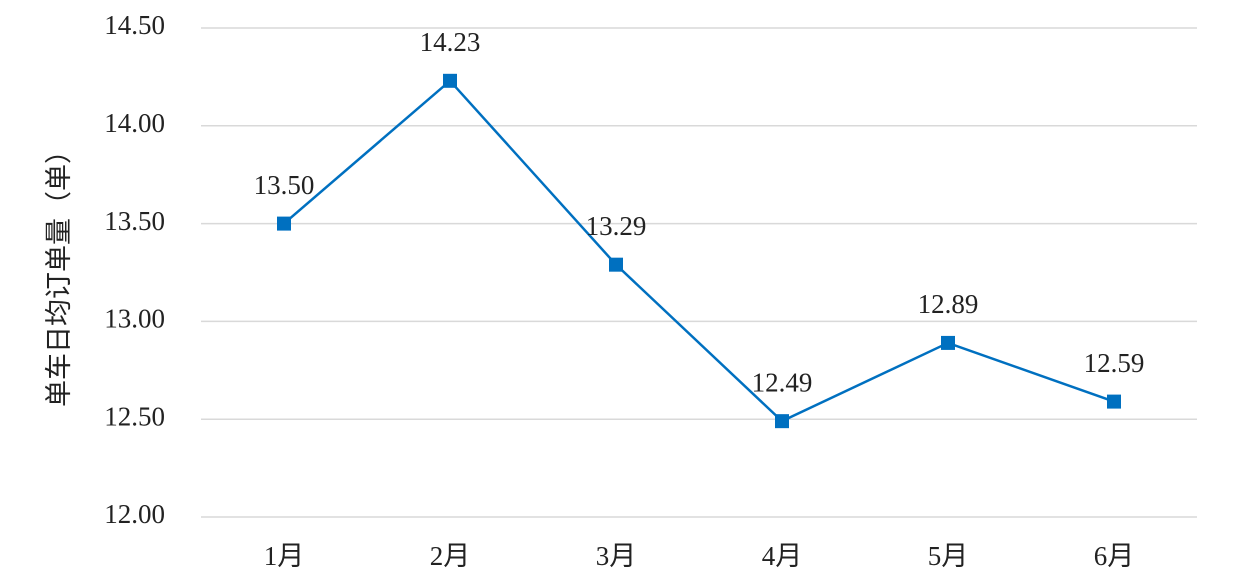 This screenshot has width=1234, height=583. I want to click on y-tick-label: 14.00, so click(134, 123).